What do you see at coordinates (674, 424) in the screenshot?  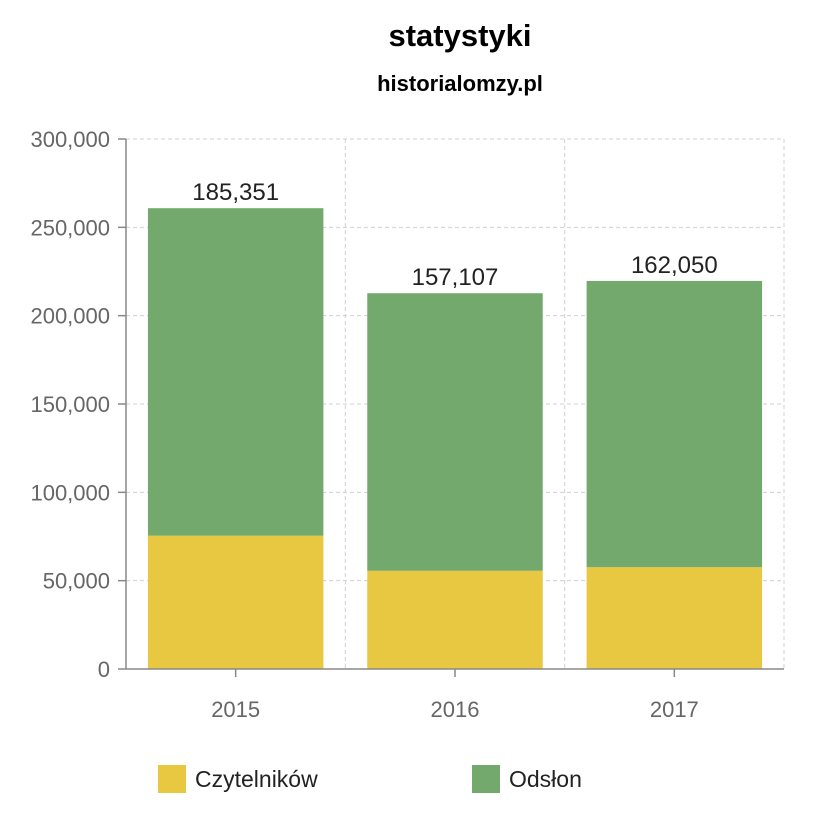 I see `bar-odslon-2017` at bounding box center [674, 424].